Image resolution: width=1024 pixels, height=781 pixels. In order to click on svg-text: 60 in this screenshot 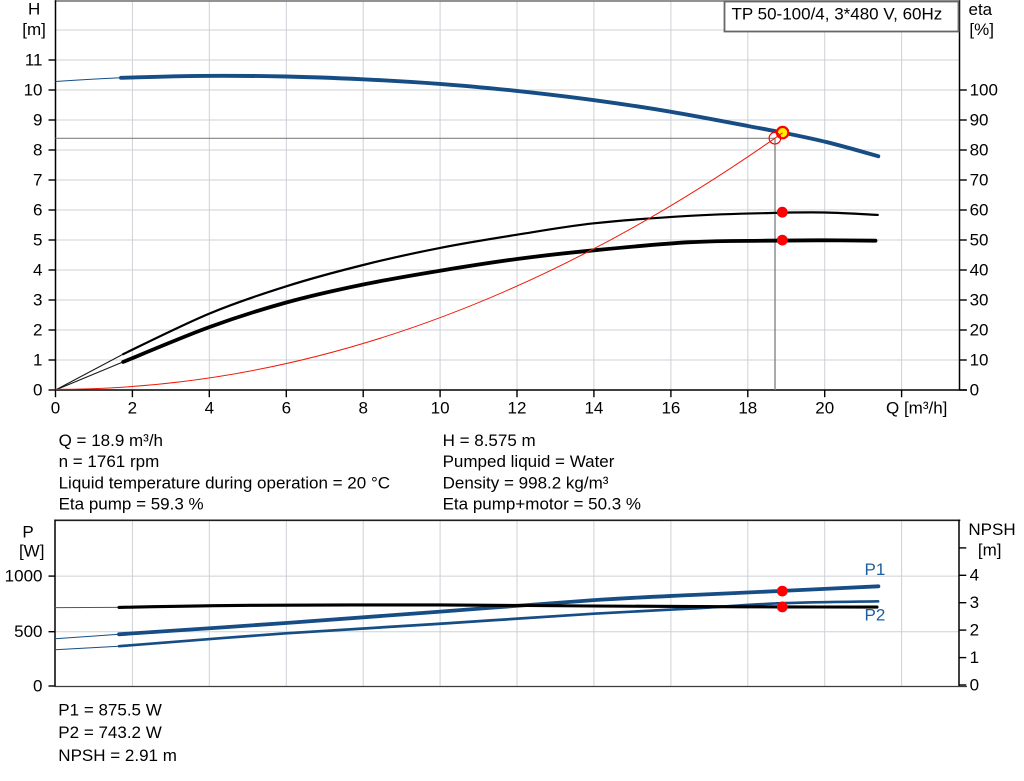, I will do `click(979, 209)`.